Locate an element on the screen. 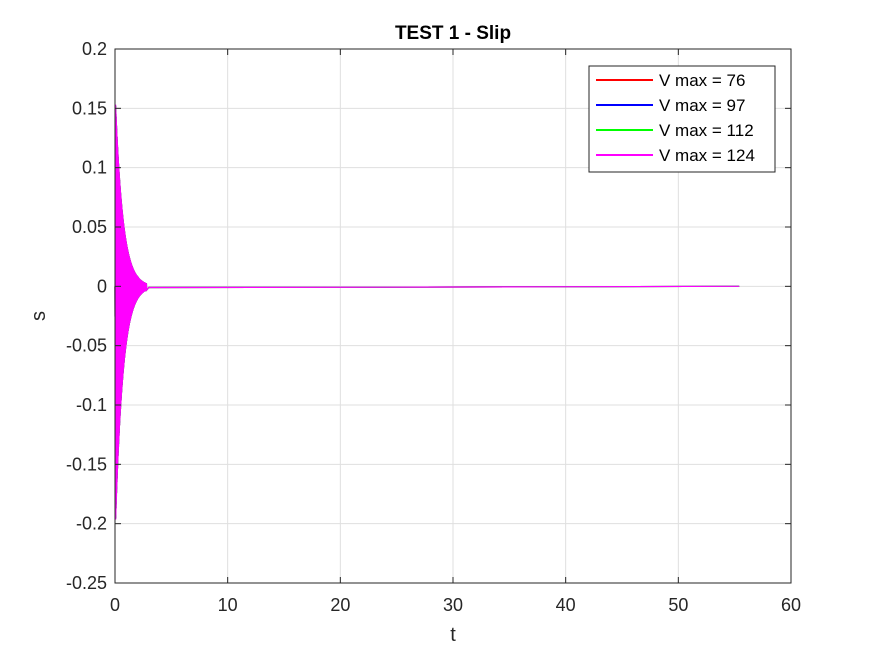 This screenshot has width=875, height=656. x-tick-label: 30 is located at coordinates (453, 605).